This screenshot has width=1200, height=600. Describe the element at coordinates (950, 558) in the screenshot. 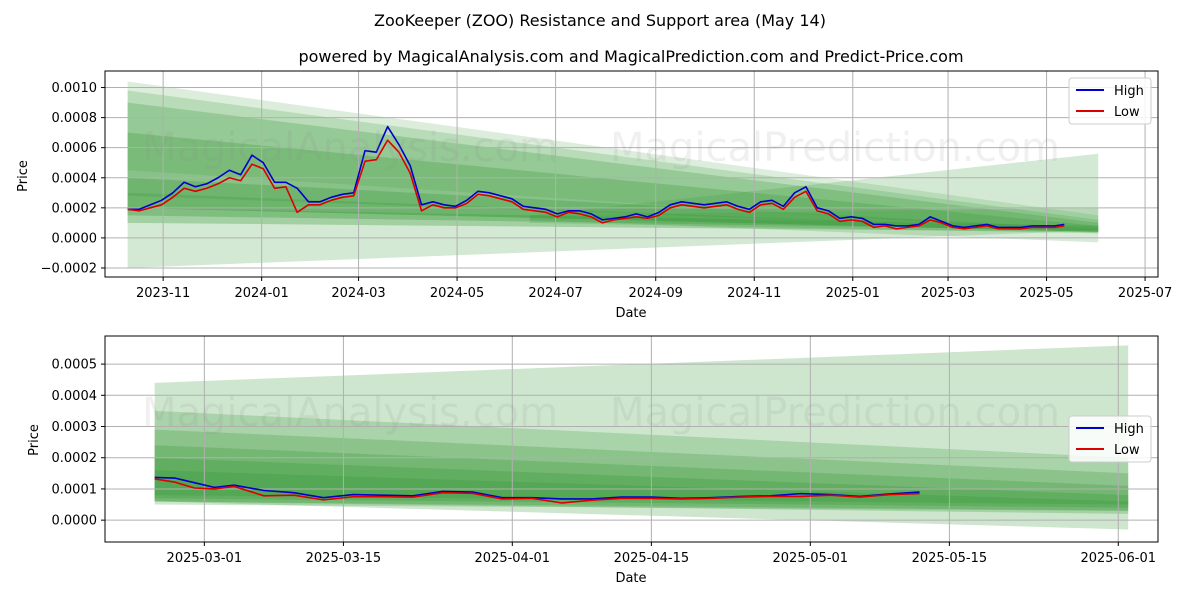

I see `x-tick-label: 2025-05-15` at that location.